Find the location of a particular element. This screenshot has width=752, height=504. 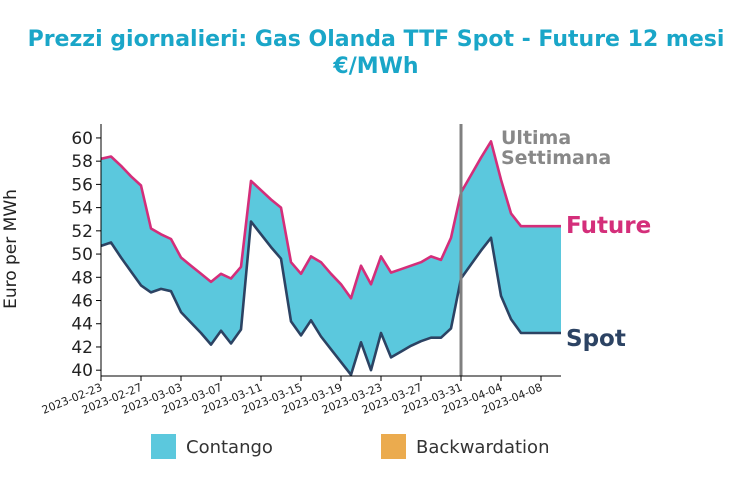

y-tick-label: 48 is located at coordinates (82, 278).